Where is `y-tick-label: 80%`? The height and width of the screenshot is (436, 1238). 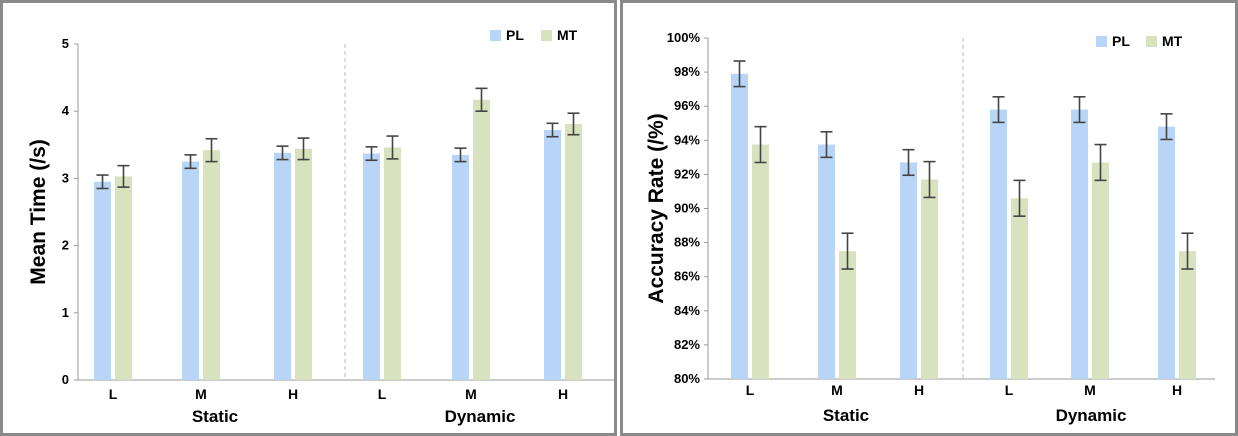 y-tick-label: 80% is located at coordinates (687, 378).